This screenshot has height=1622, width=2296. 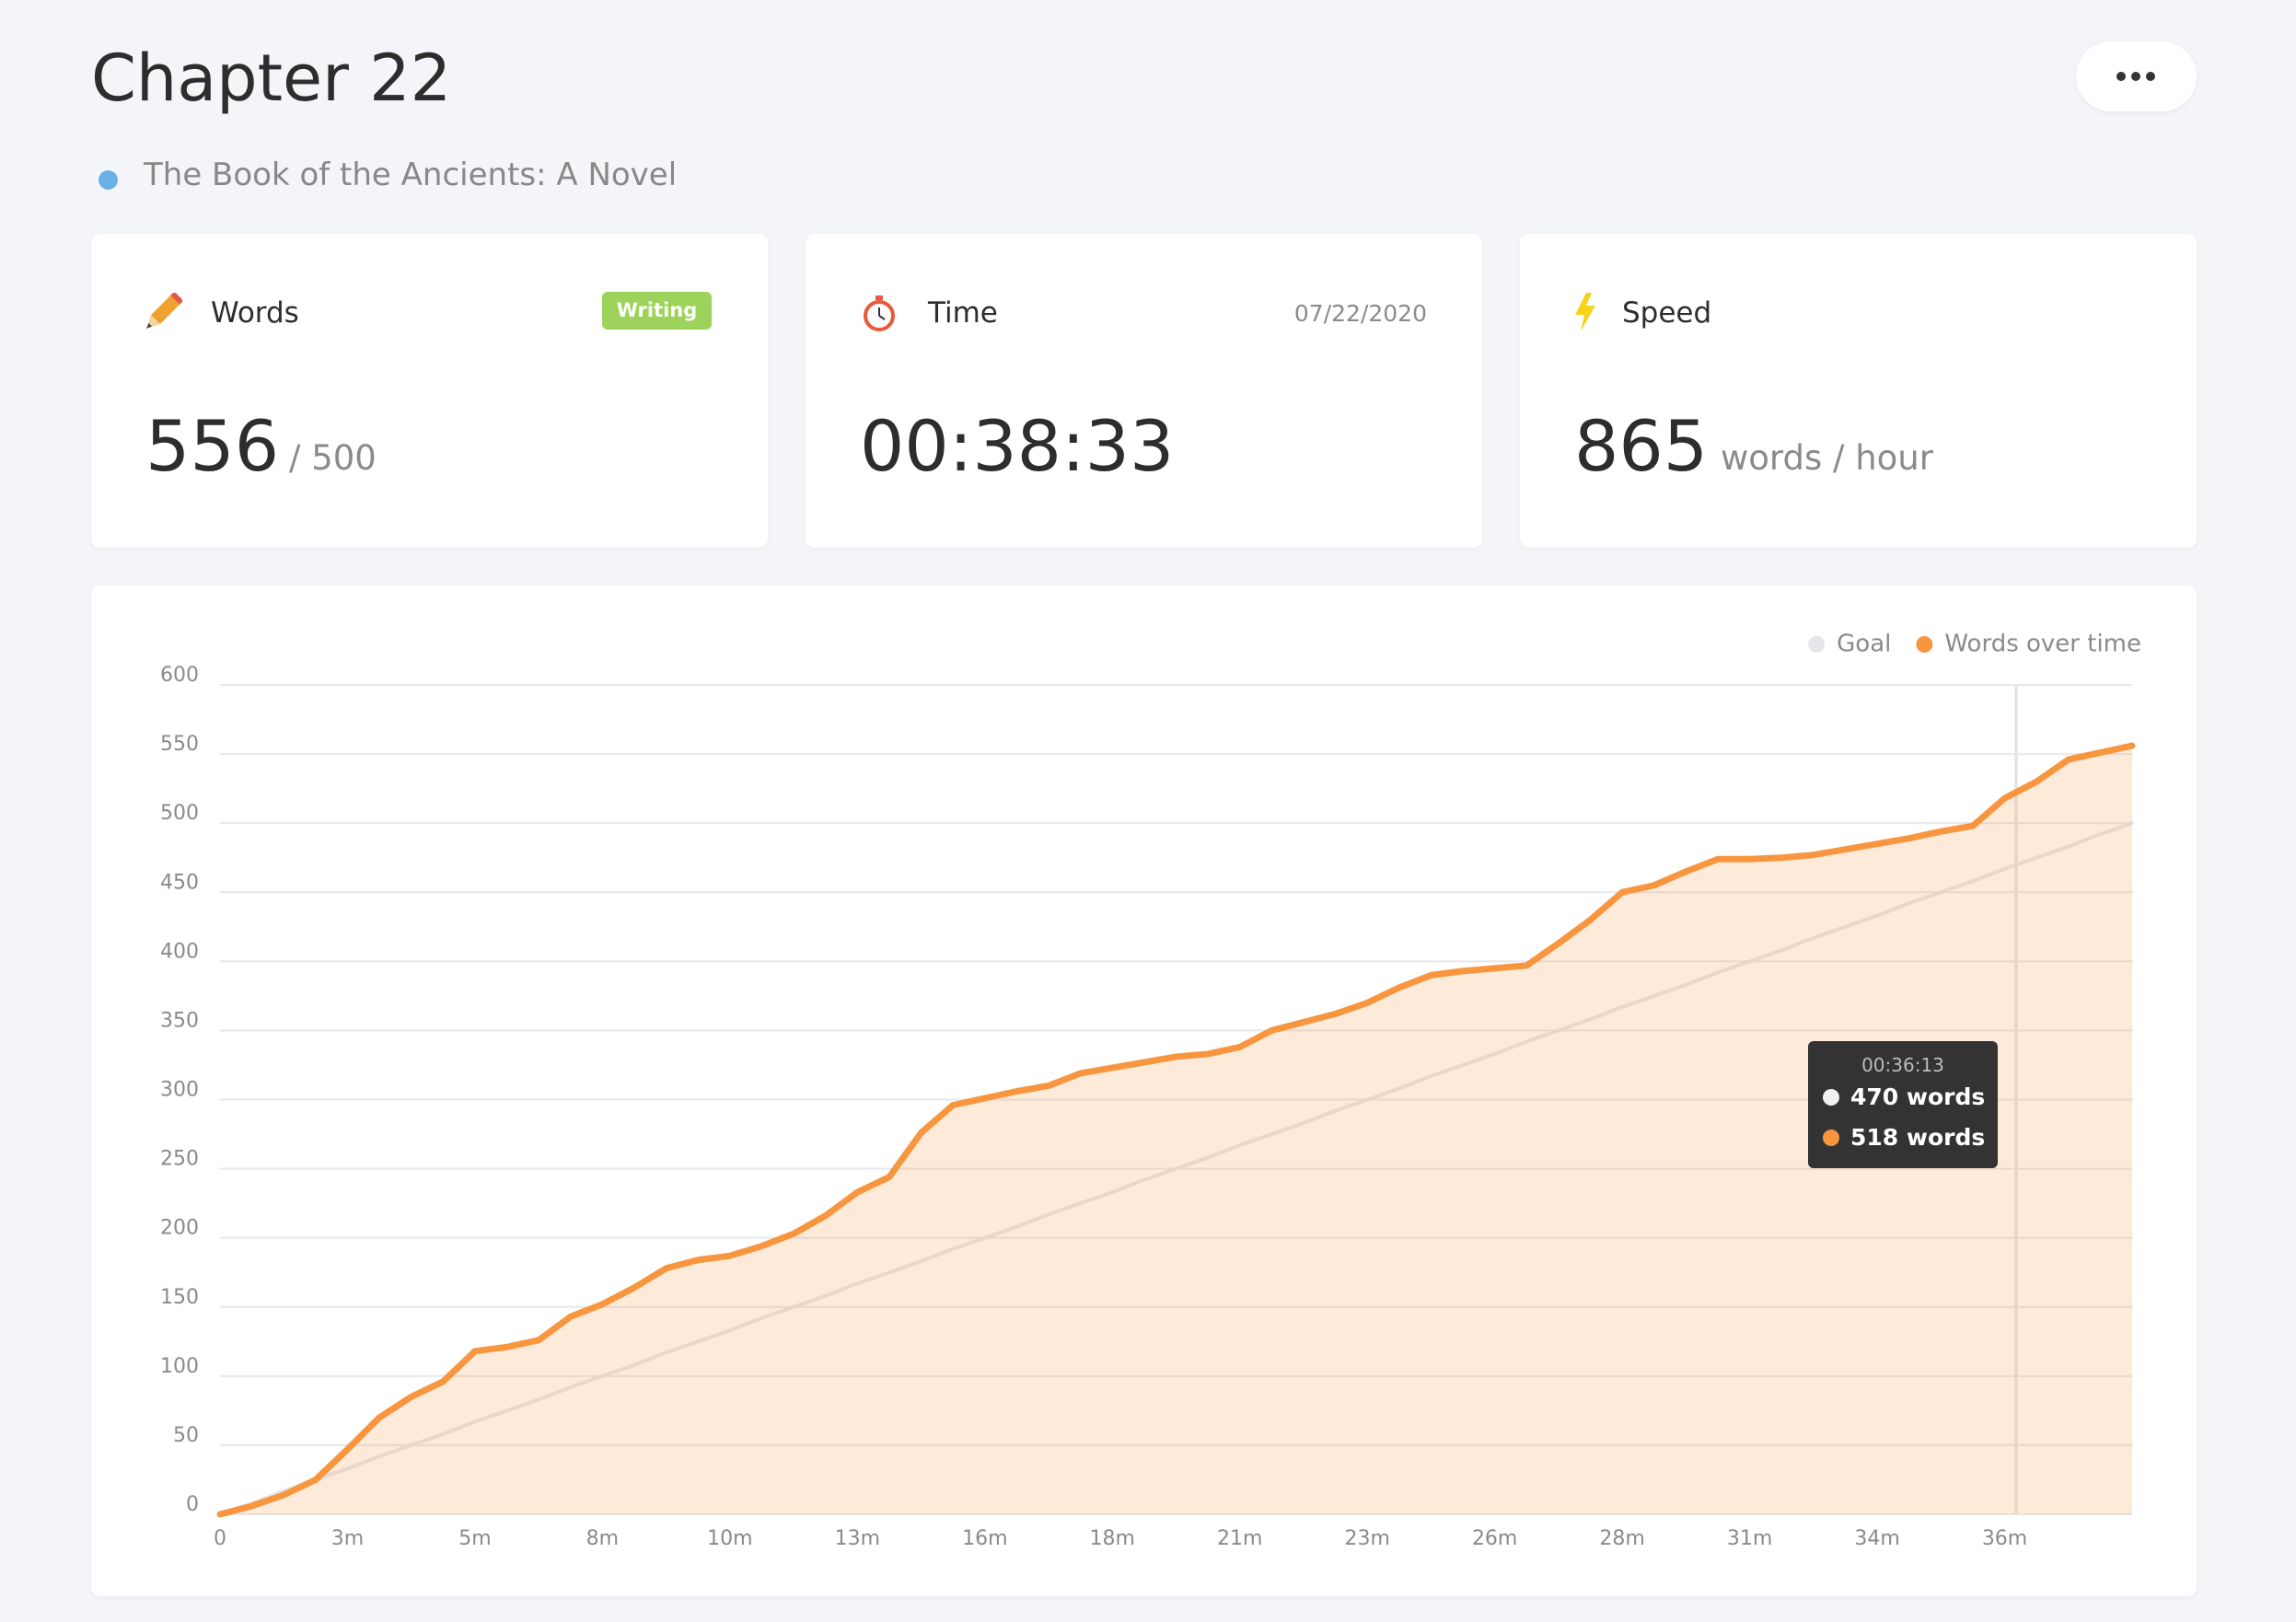 What do you see at coordinates (1903, 1065) in the screenshot?
I see `tooltip-time: 00:36:13` at bounding box center [1903, 1065].